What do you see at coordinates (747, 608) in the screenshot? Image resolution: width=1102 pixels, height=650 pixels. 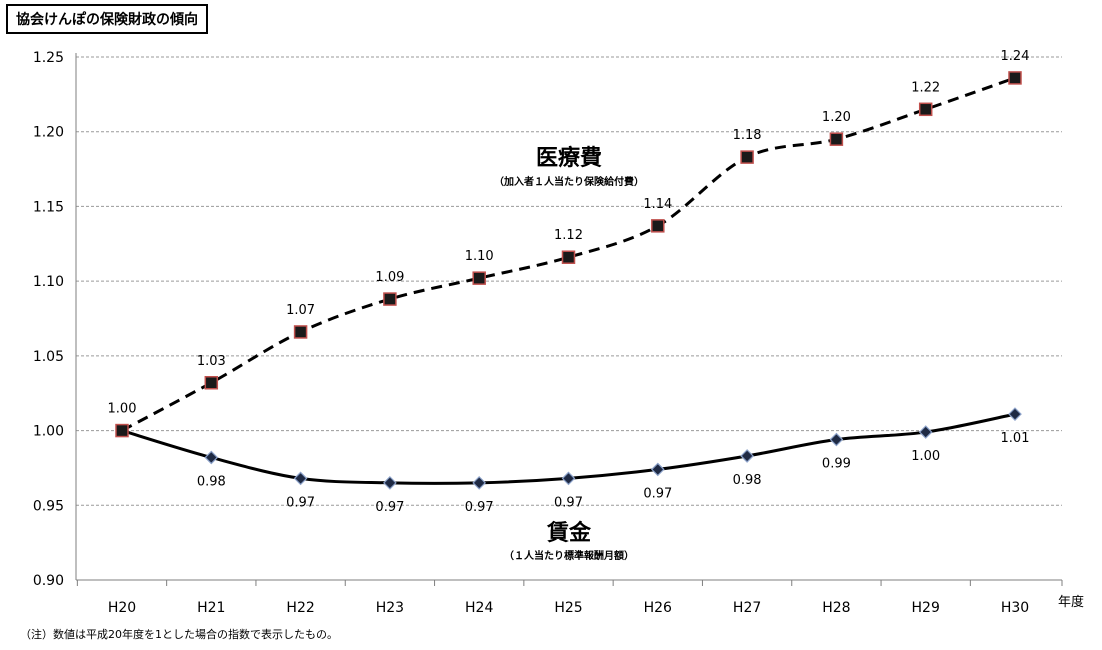 I see `x-tick-label: H27` at bounding box center [747, 608].